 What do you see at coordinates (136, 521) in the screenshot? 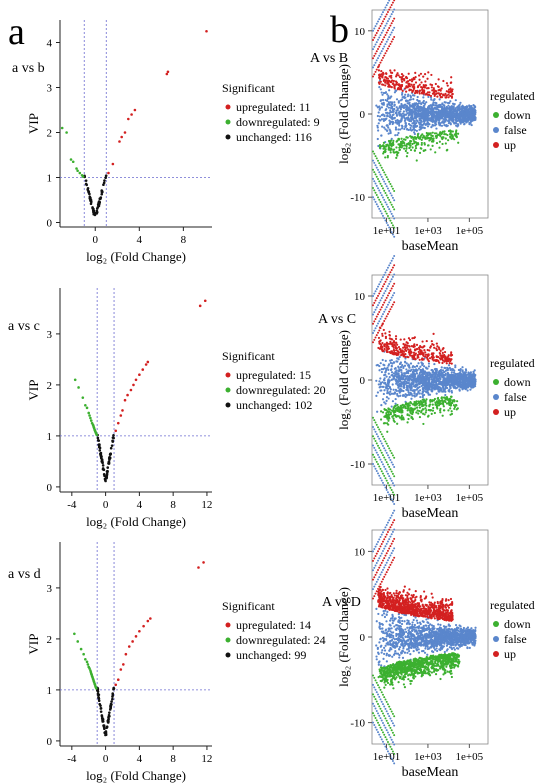
I see `x-axis-label: log₂ (Fold Change)` at bounding box center [136, 521].